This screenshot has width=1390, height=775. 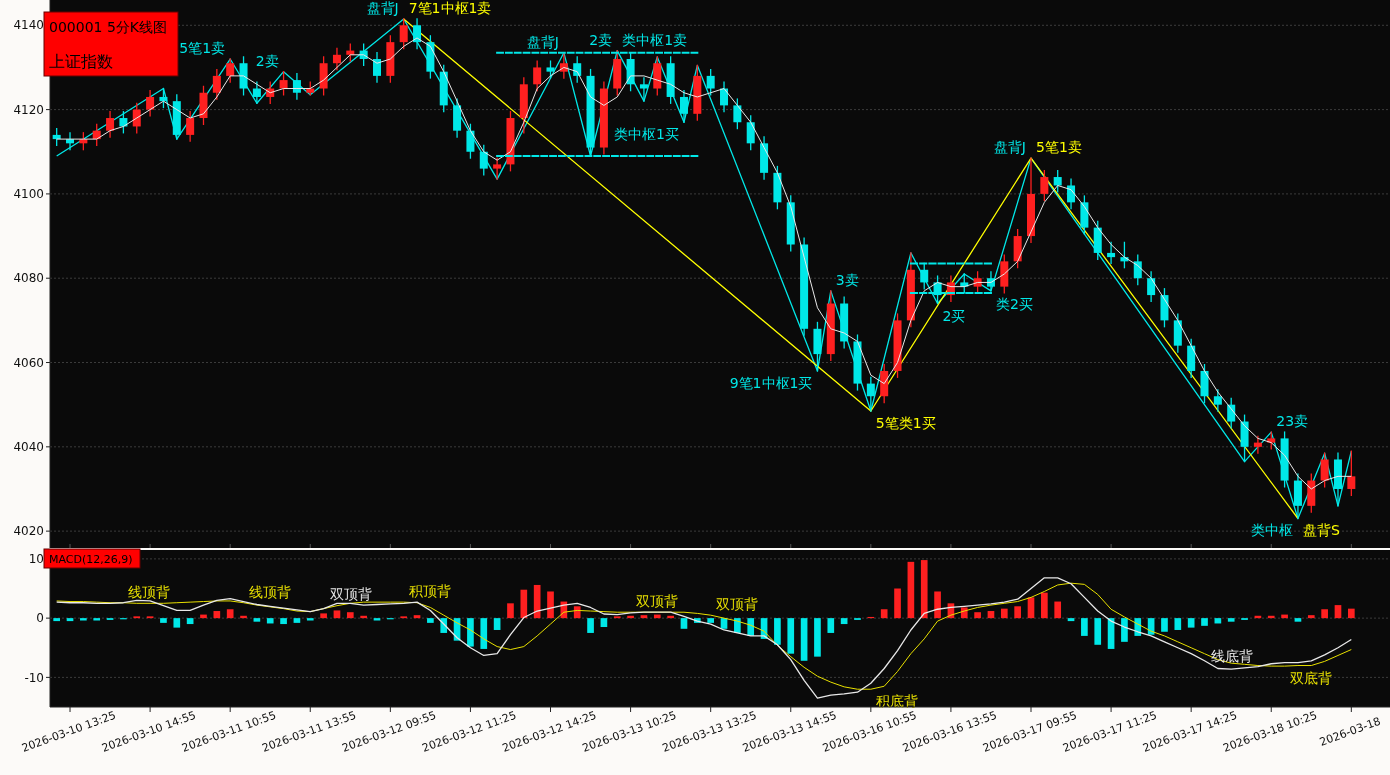 I want to click on annotation: 3卖, so click(x=847, y=279).